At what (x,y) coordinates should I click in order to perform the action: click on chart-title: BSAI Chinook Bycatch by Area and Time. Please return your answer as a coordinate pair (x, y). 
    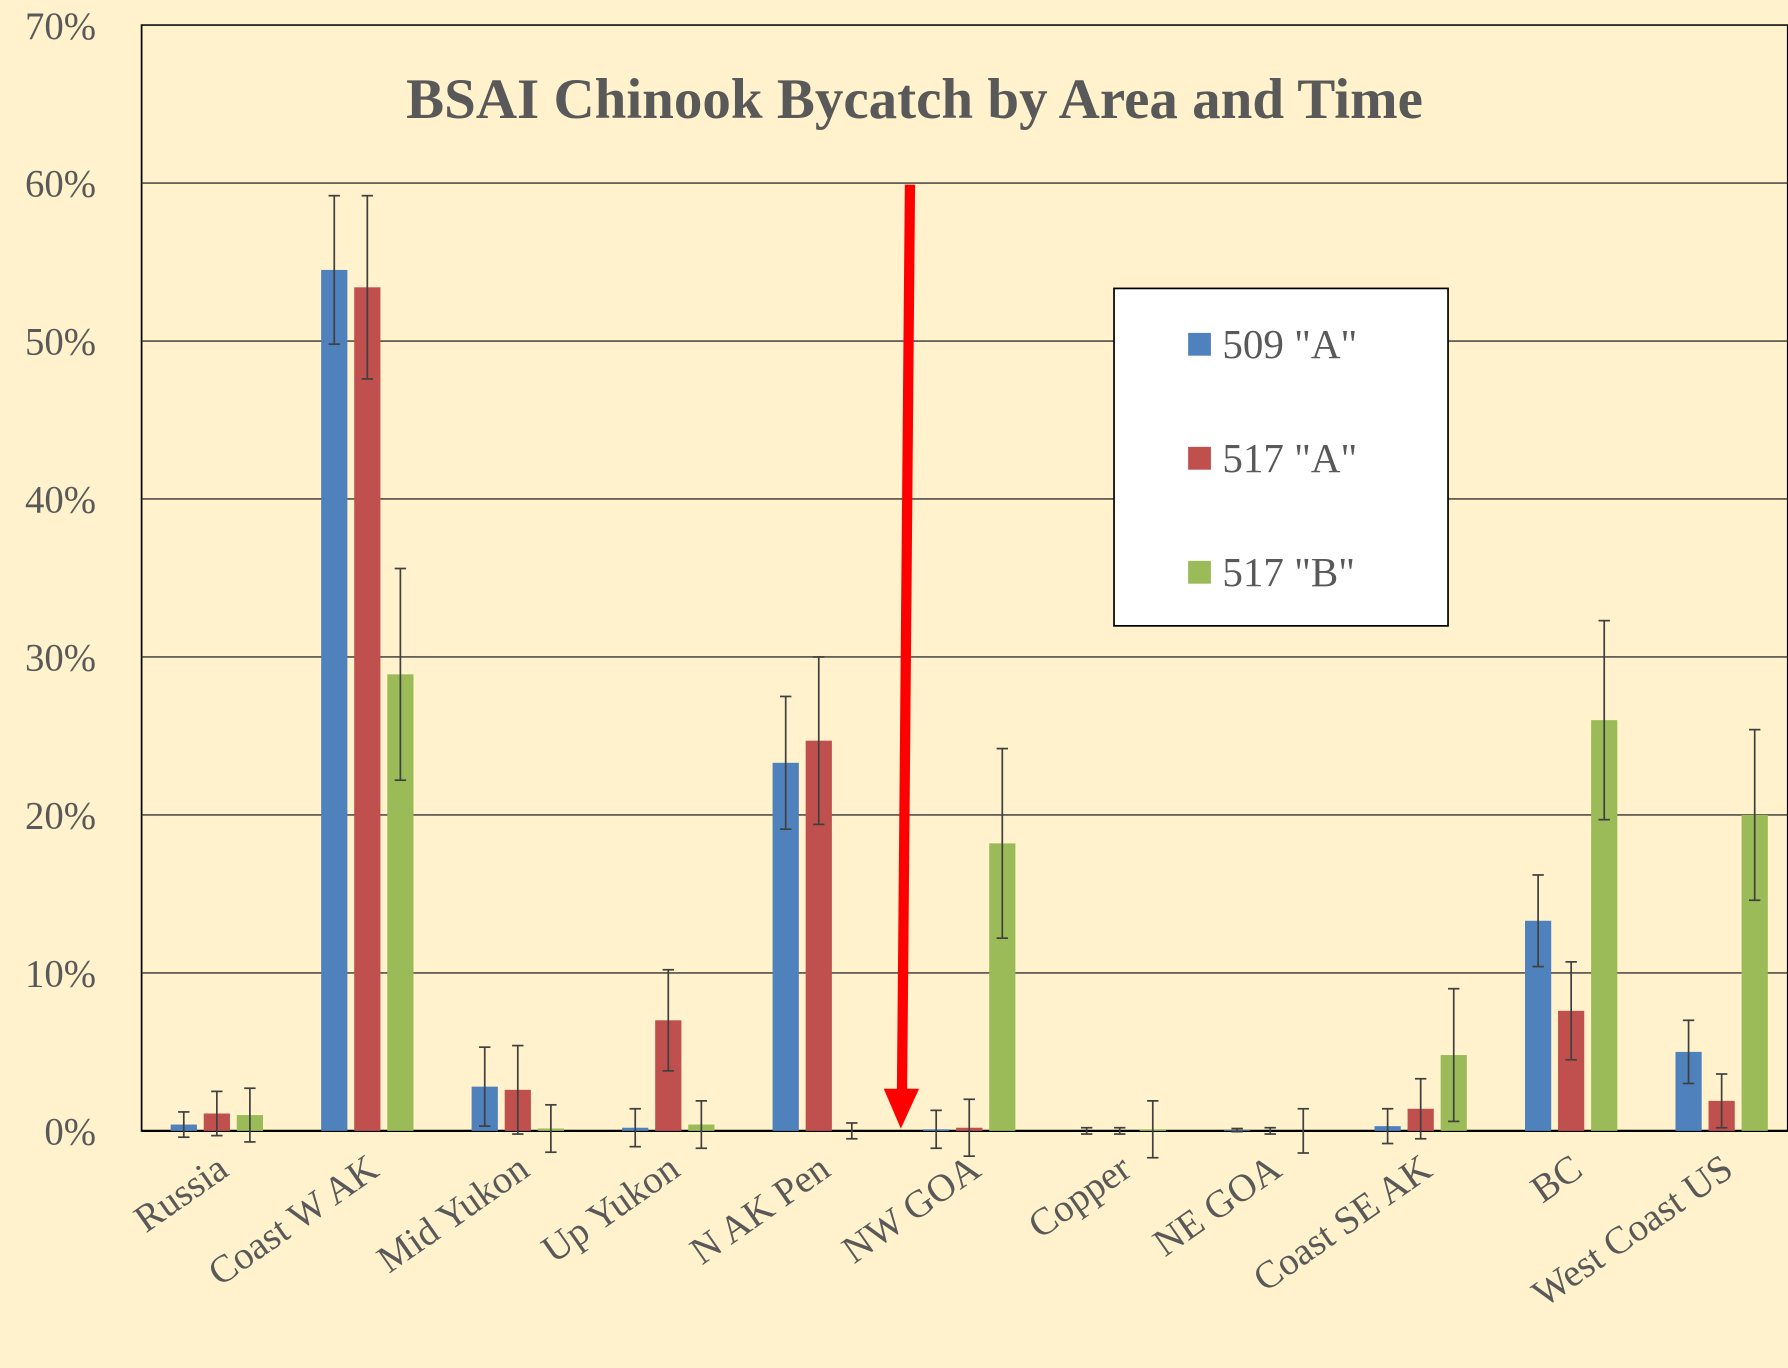
    Looking at the image, I should click on (914, 99).